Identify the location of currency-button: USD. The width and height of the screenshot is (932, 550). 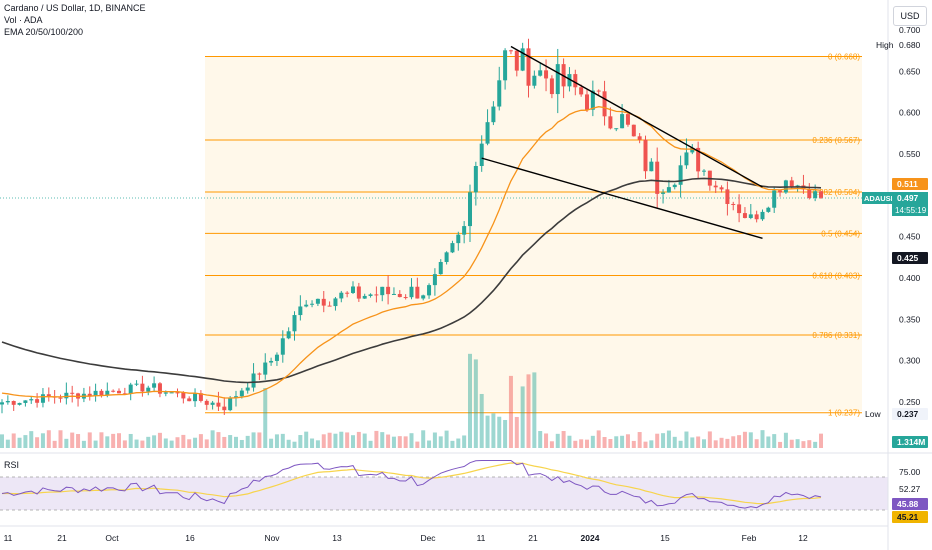
(910, 16).